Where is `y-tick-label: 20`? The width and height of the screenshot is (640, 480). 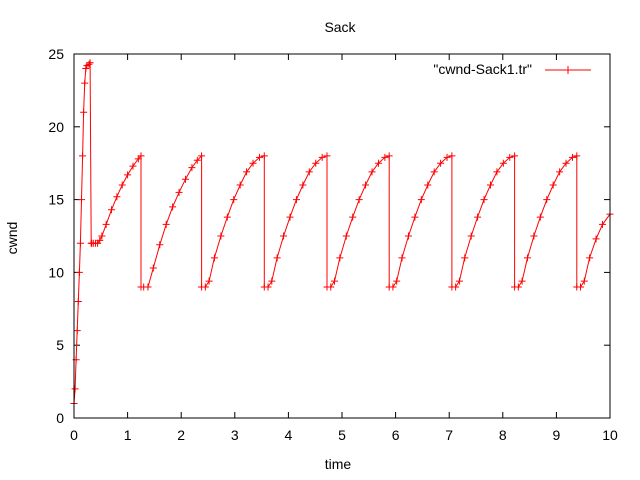 y-tick-label: 20 is located at coordinates (56, 127).